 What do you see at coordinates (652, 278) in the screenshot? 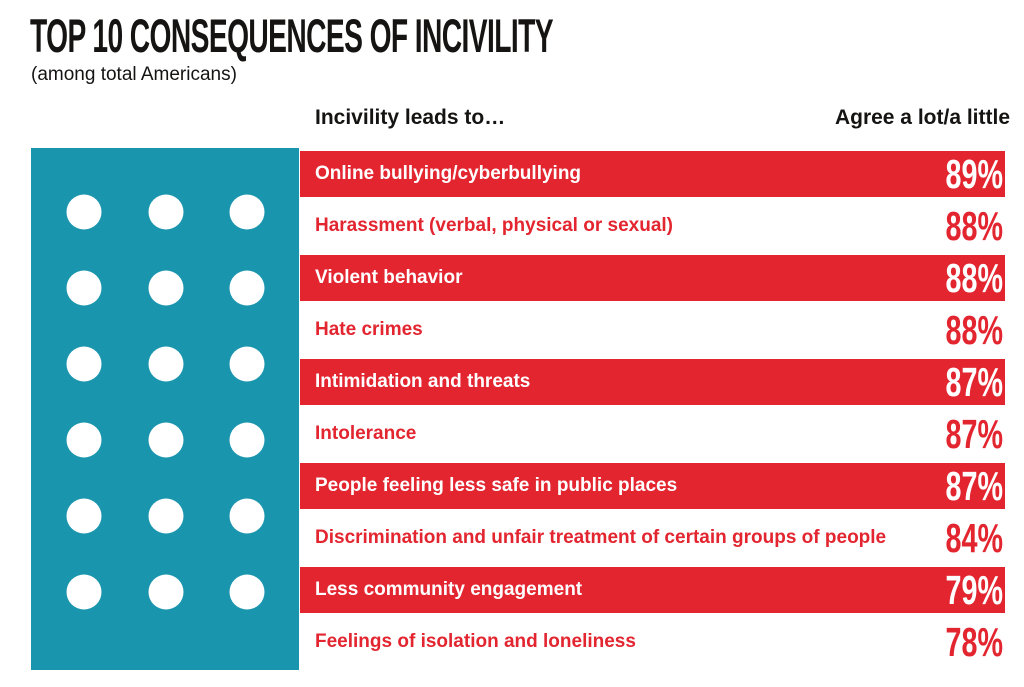
I see `table-row: Violent behavior 88%` at bounding box center [652, 278].